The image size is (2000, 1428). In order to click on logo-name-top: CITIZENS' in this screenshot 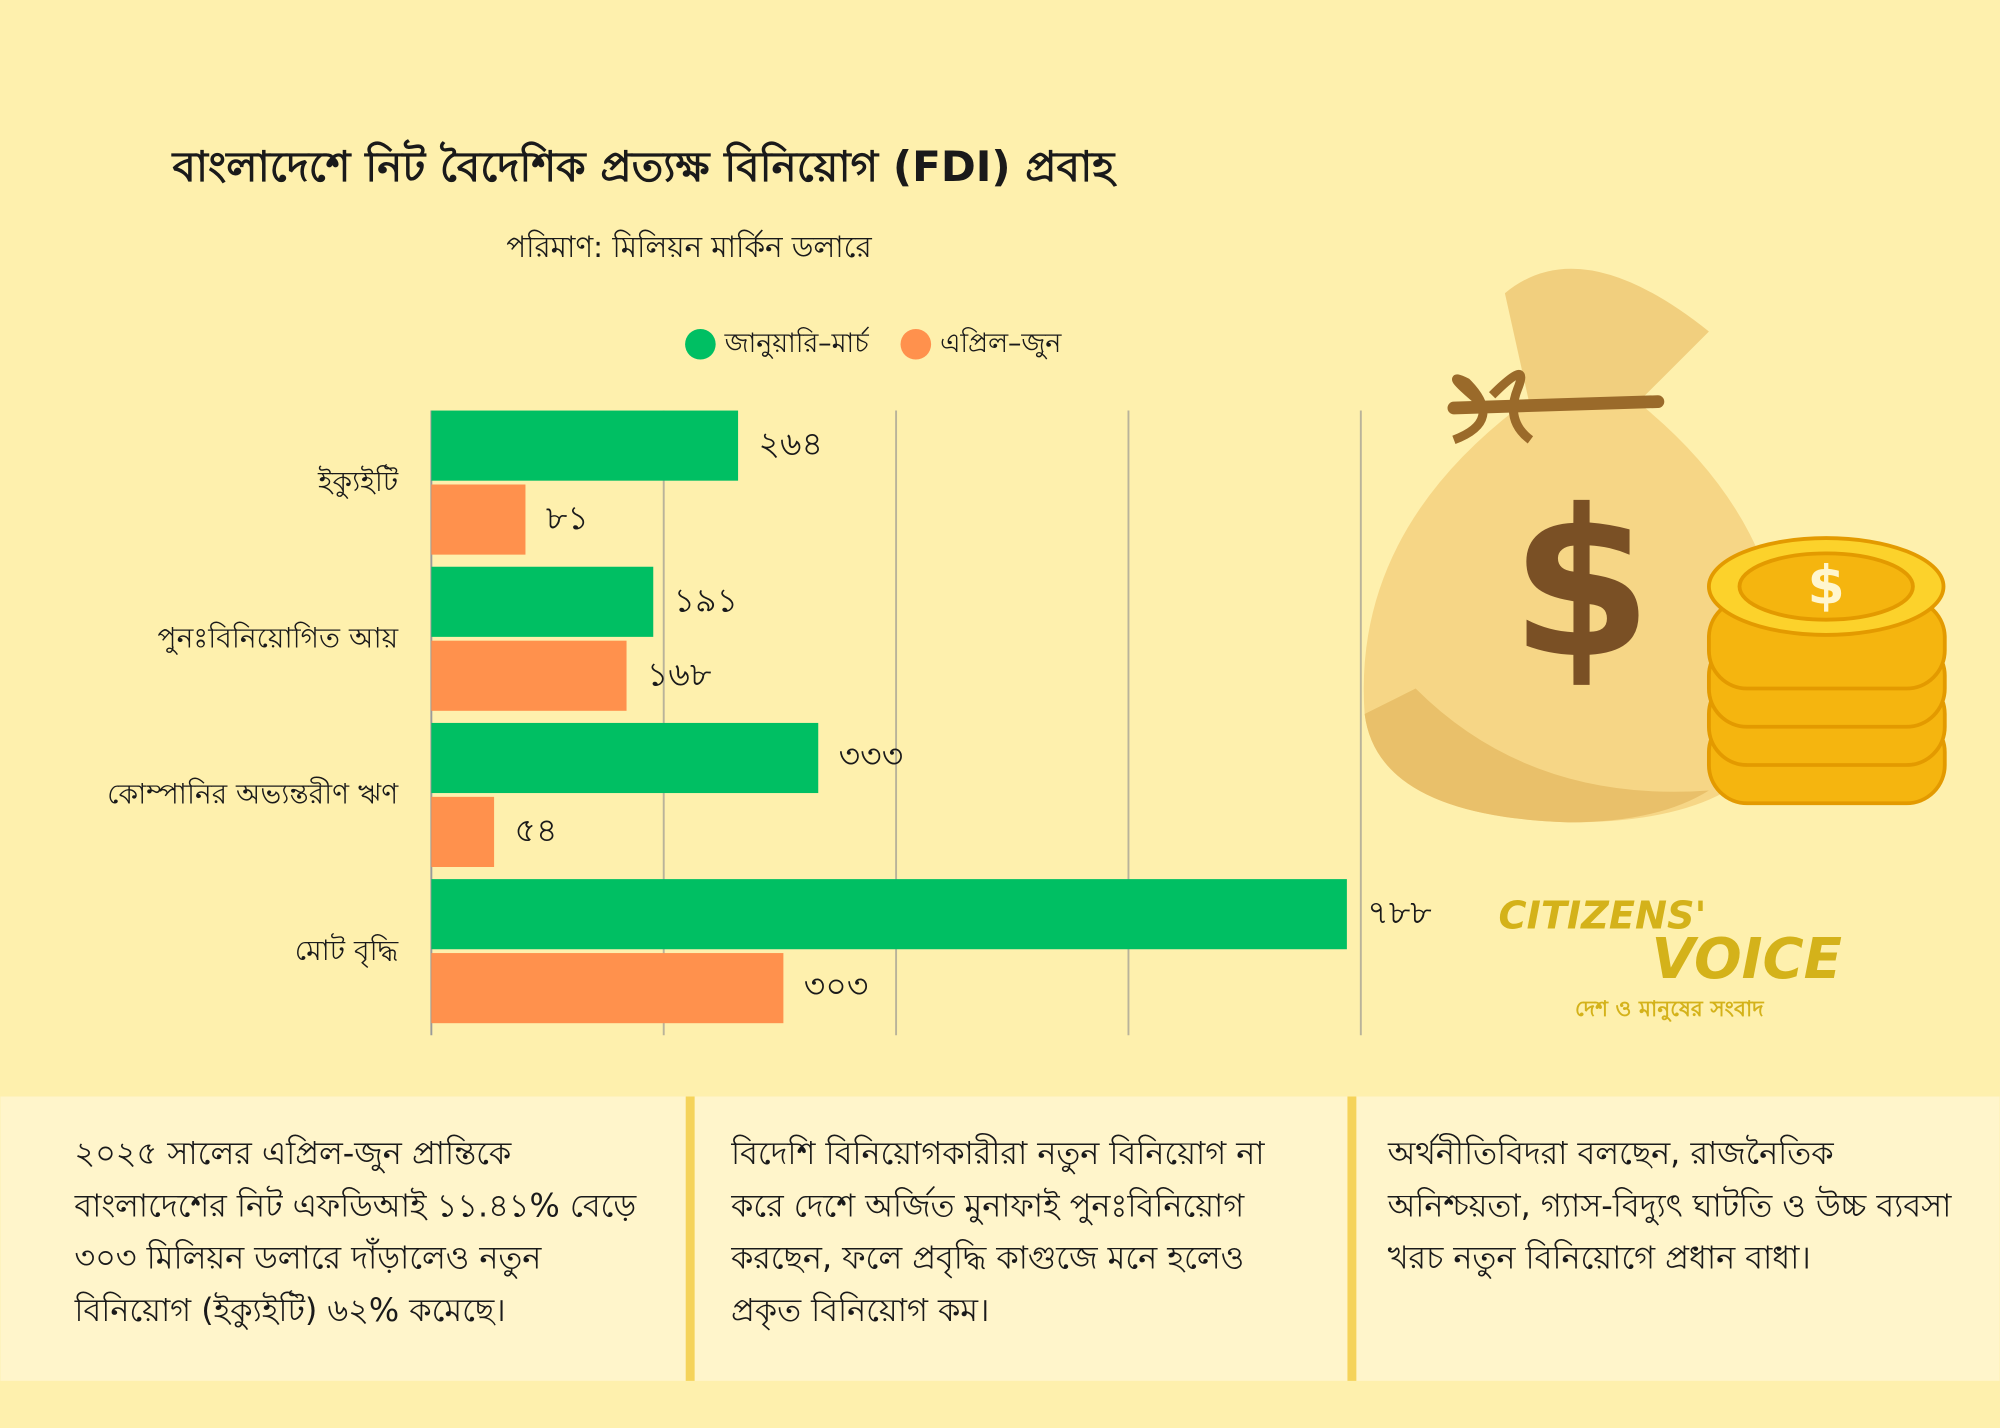, I will do `click(1603, 916)`.